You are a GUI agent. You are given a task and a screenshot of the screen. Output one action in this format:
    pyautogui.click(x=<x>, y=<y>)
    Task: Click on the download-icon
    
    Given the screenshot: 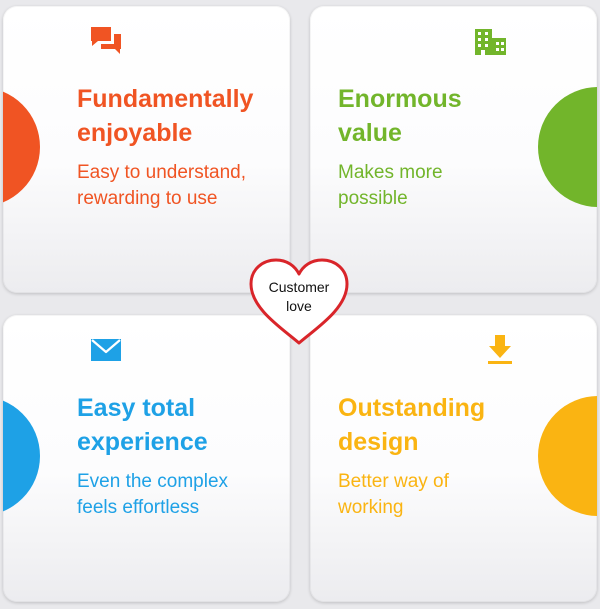 What is the action you would take?
    pyautogui.click(x=500, y=351)
    